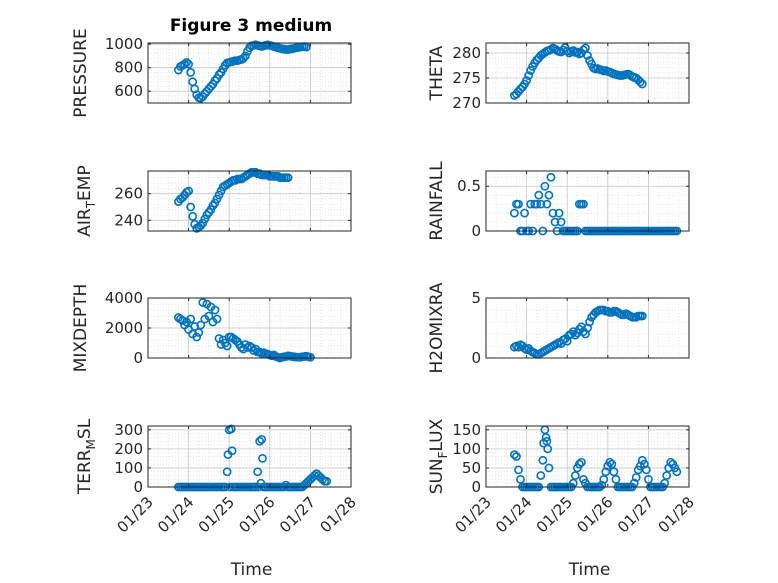  I want to click on x-tick-label: 01/28, so click(676, 514).